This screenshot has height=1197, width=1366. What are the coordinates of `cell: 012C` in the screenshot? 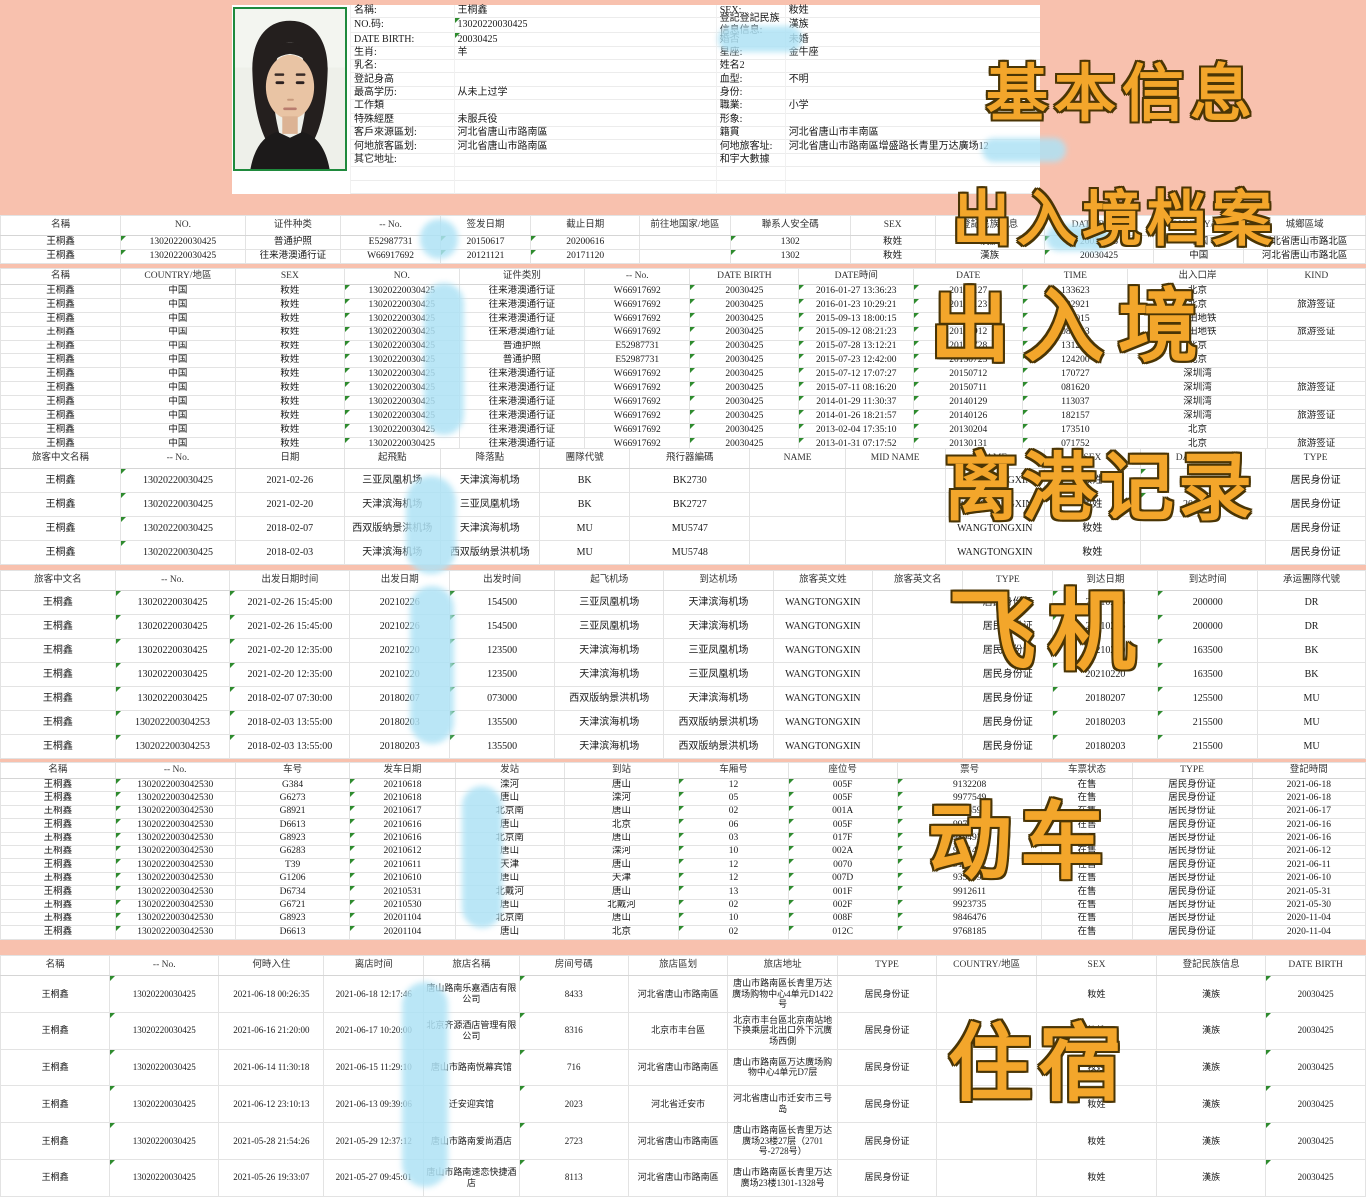 It's located at (842, 932).